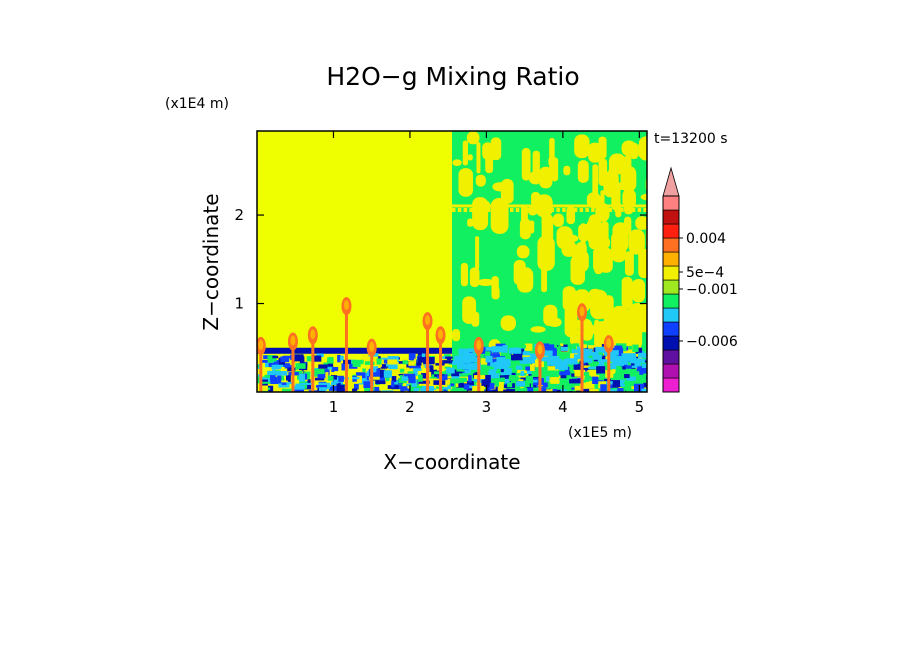  I want to click on boundary-layer-top, so click(354, 350).